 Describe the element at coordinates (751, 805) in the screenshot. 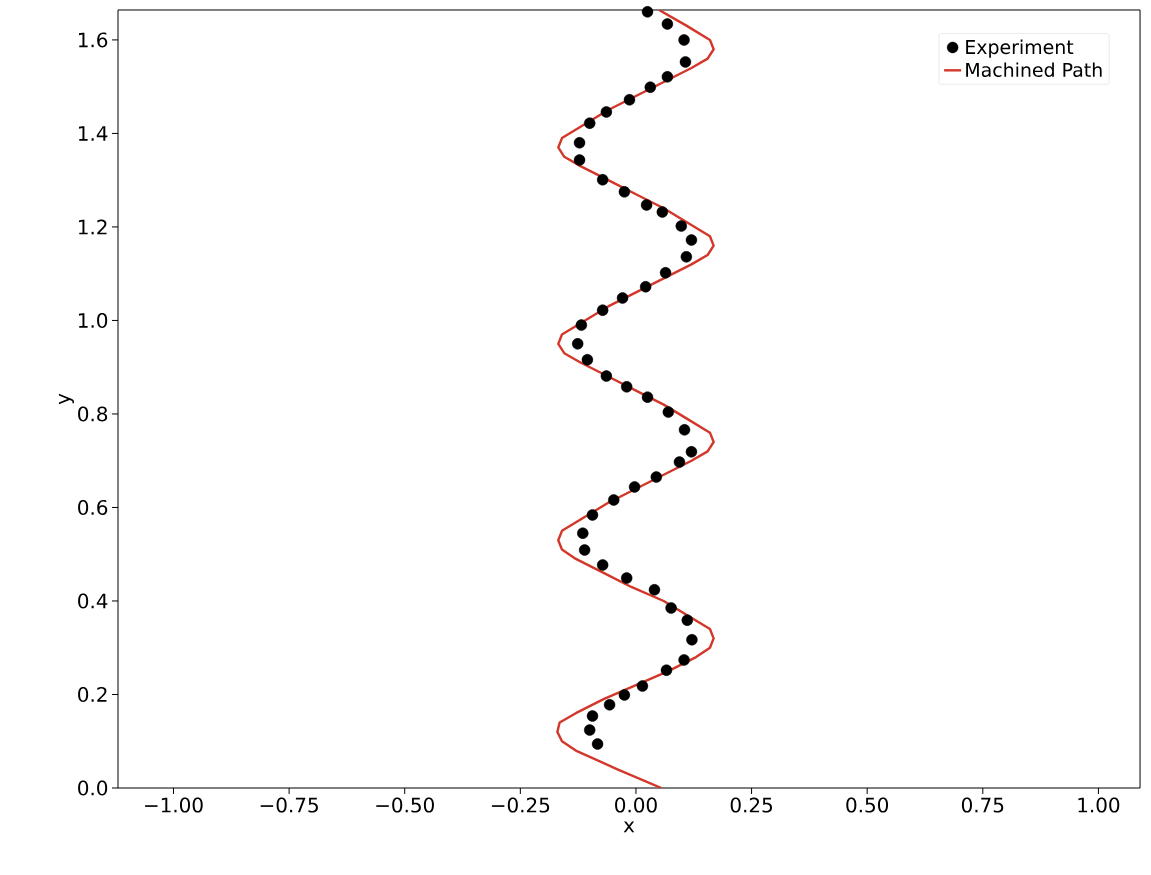

I see `x-tick-label: 0.25` at that location.